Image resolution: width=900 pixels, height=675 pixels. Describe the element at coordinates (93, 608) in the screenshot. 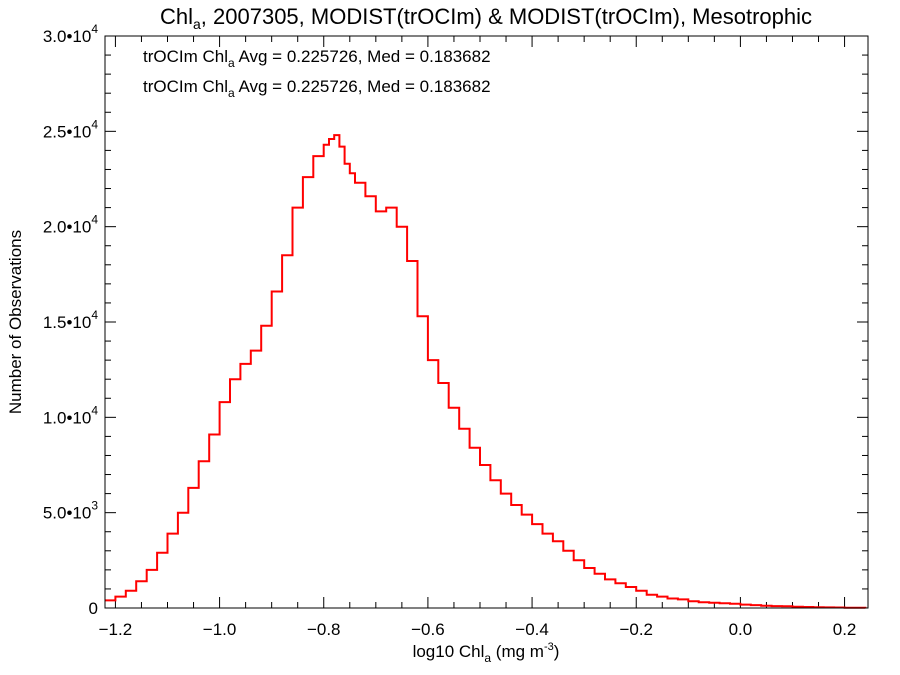

I see `y-tick-label: 0` at that location.